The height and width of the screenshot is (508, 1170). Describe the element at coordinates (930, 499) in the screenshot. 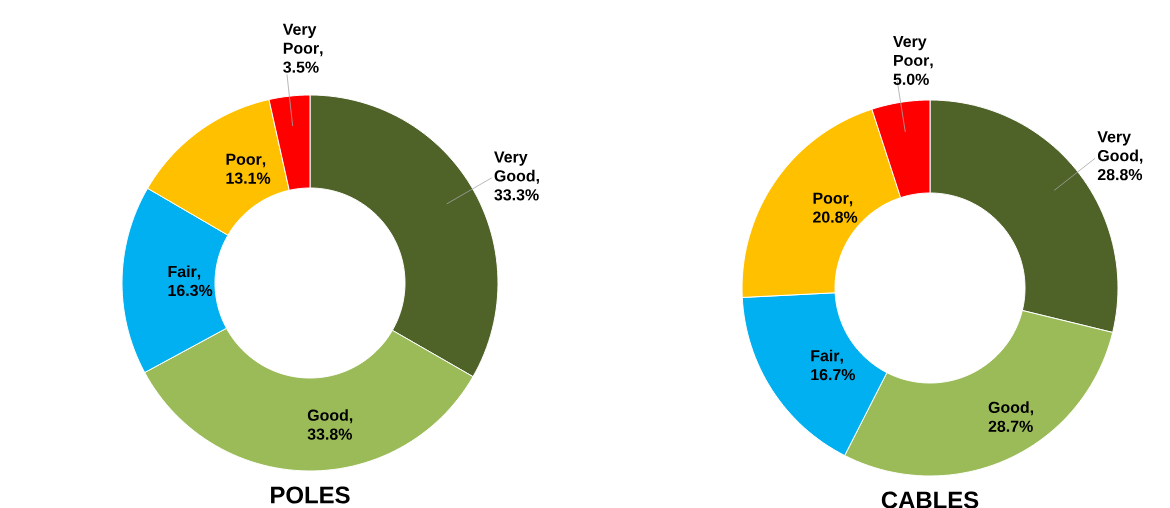

I see `text: CABLES` at that location.